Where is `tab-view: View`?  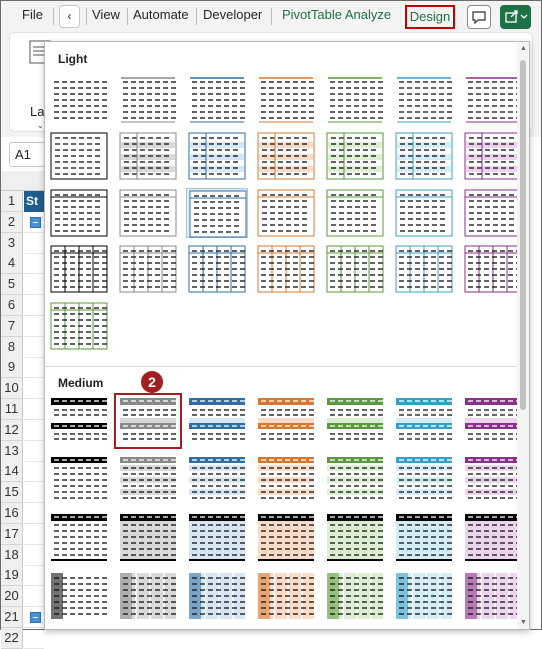
tab-view: View is located at coordinates (106, 14).